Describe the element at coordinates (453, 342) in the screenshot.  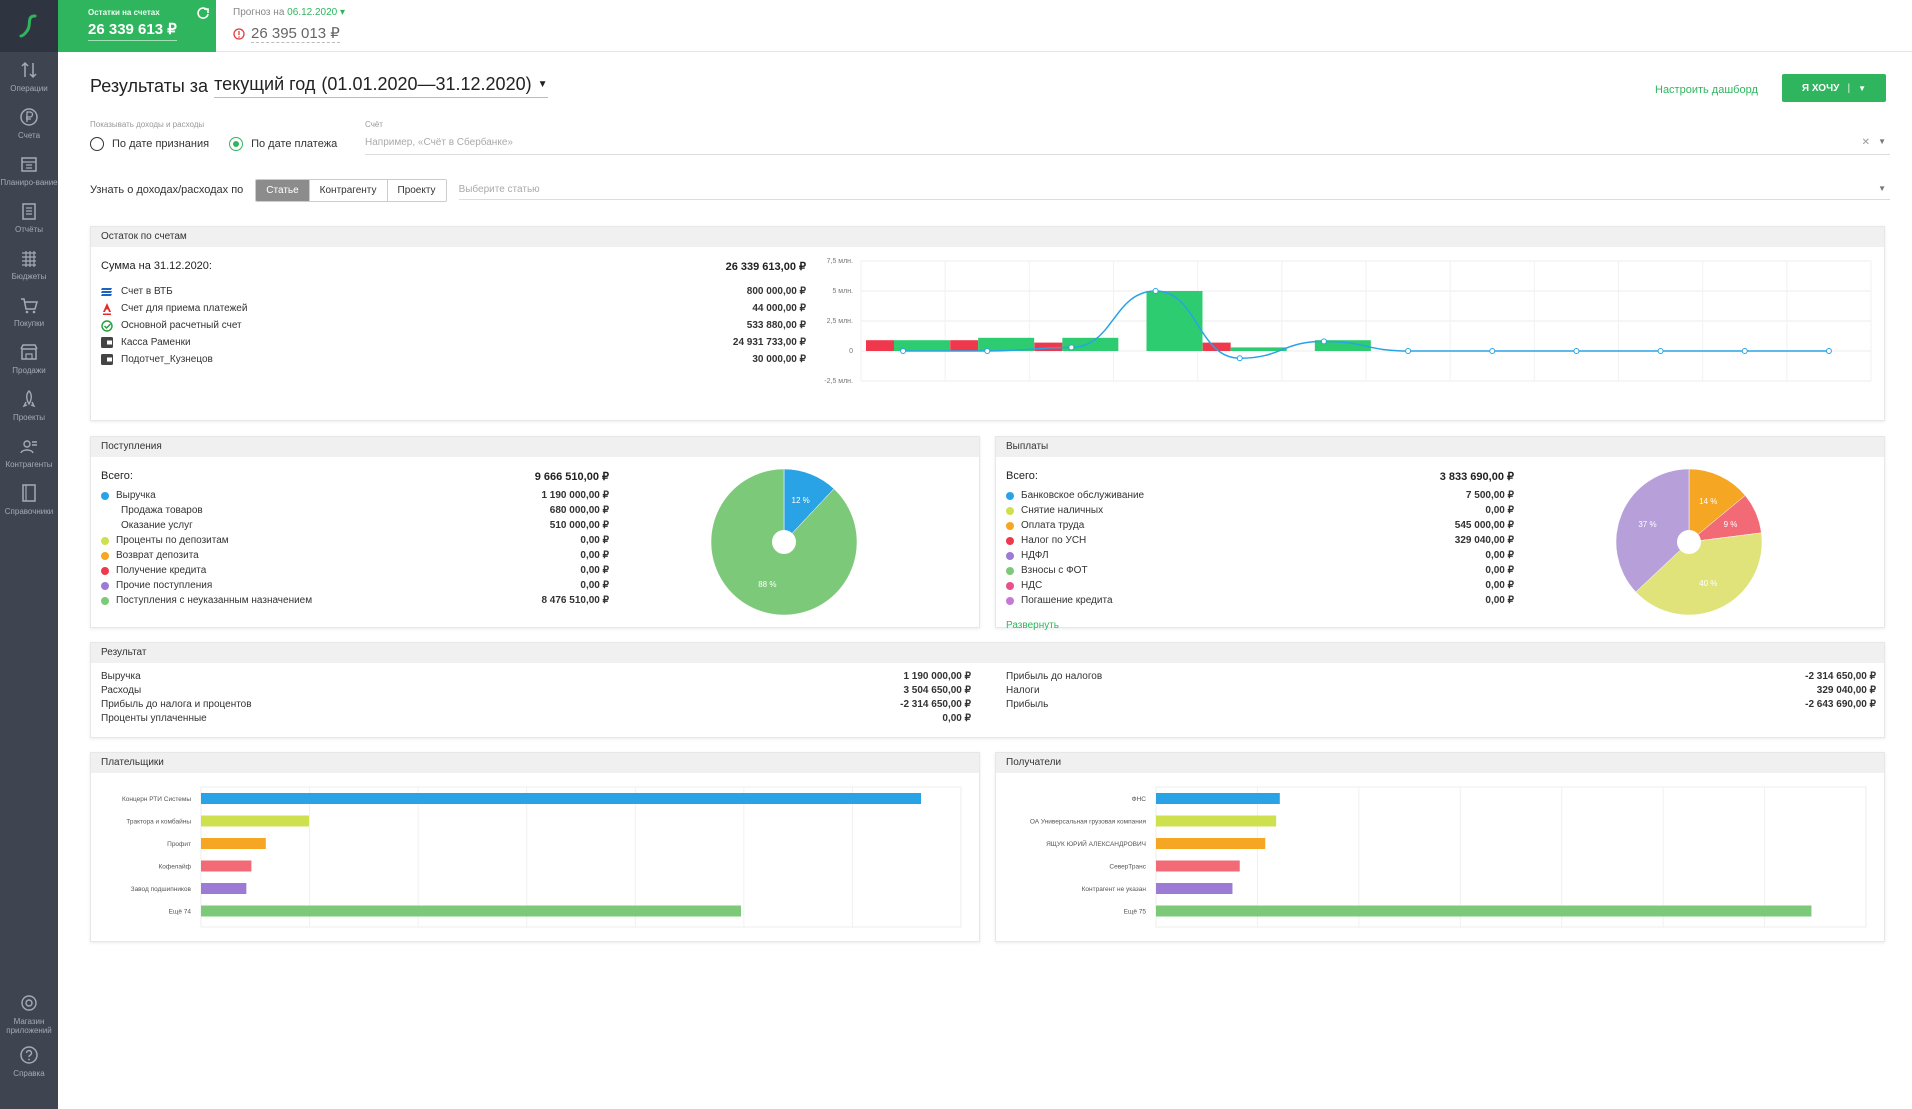
I see `account-row: Касса Раменки 24 931 733,00 ₽` at that location.